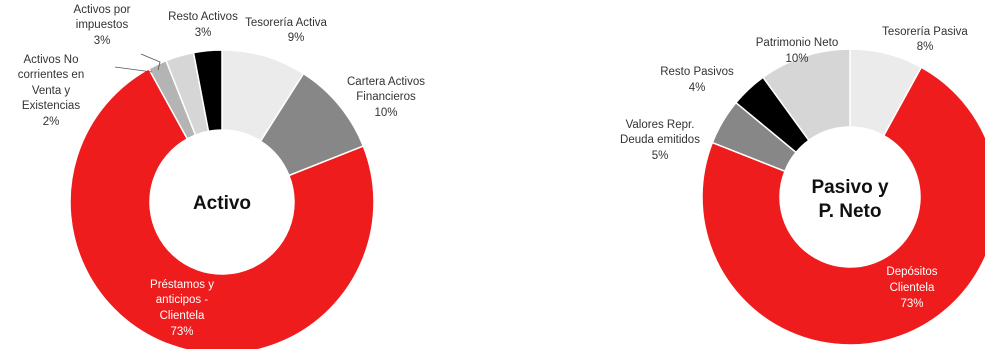 This screenshot has width=985, height=354. I want to click on slice-label-1-2: Cartera Activos Financieros 10%, so click(386, 97).